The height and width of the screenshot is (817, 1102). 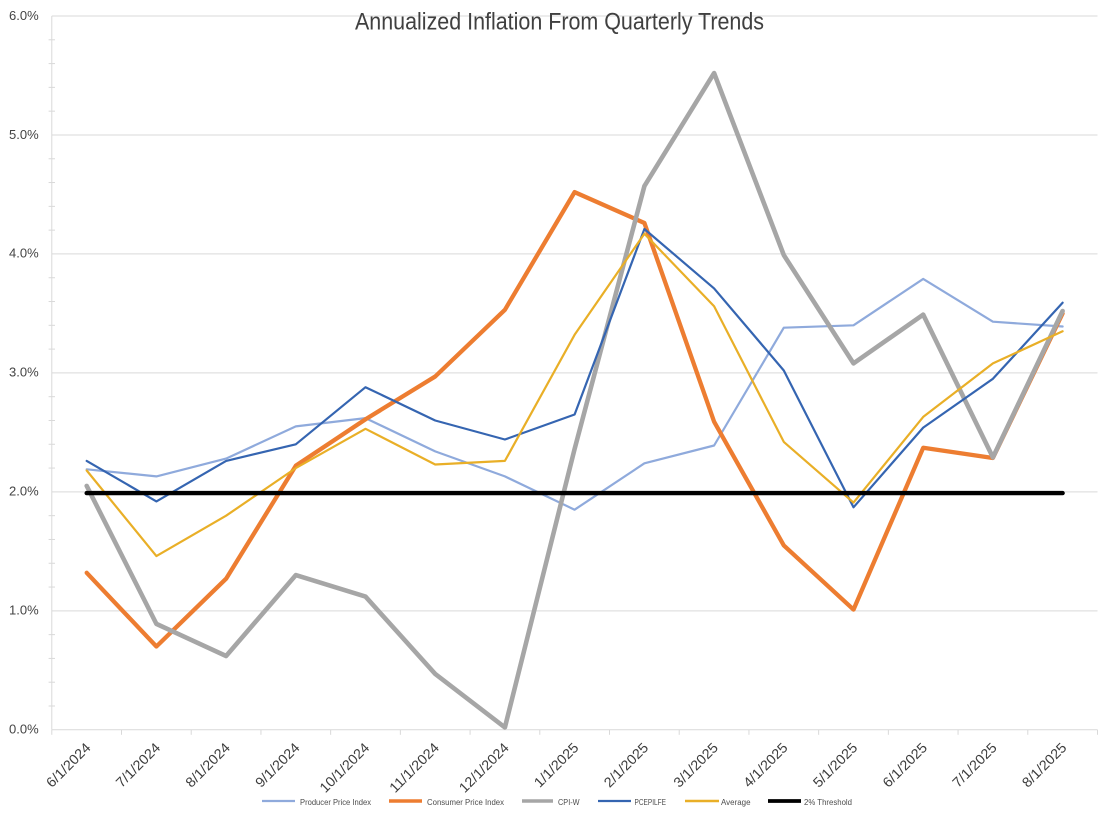 What do you see at coordinates (24, 372) in the screenshot?
I see `svg-text: 3.0%` at bounding box center [24, 372].